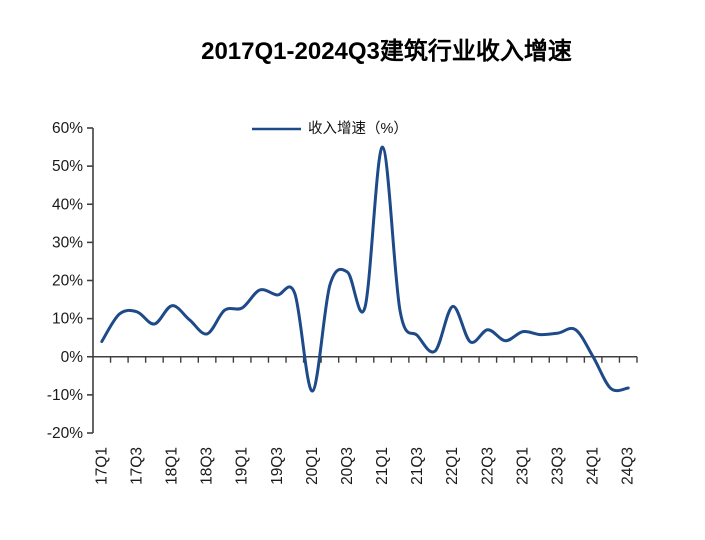 The height and width of the screenshot is (540, 705). Describe the element at coordinates (382, 466) in the screenshot. I see `x-axis-label: 21Q1` at that location.